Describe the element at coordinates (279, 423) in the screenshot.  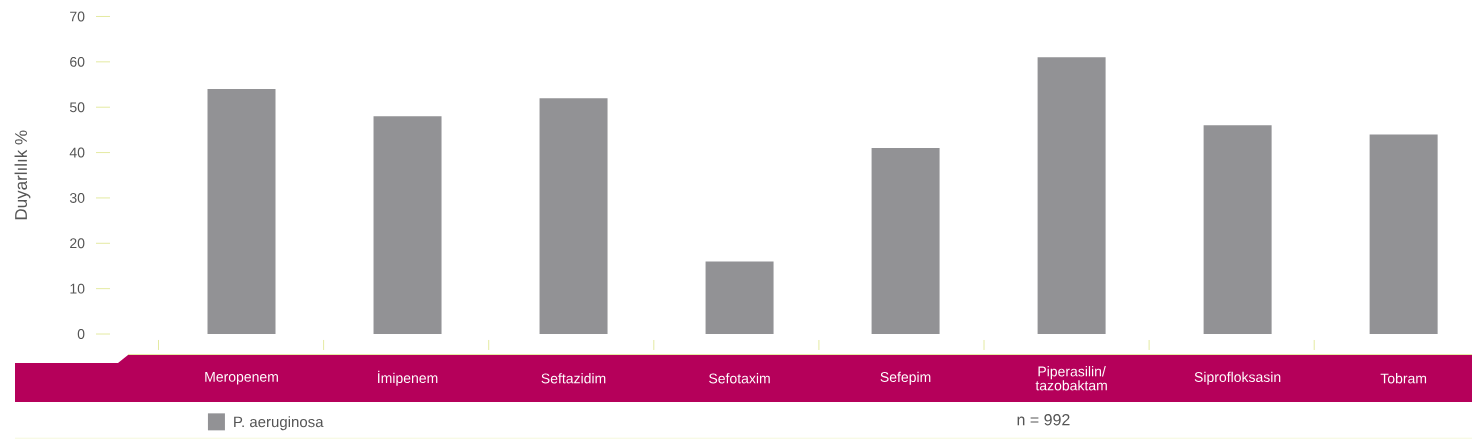
I see `legend-label: P. aeruginosa` at that location.